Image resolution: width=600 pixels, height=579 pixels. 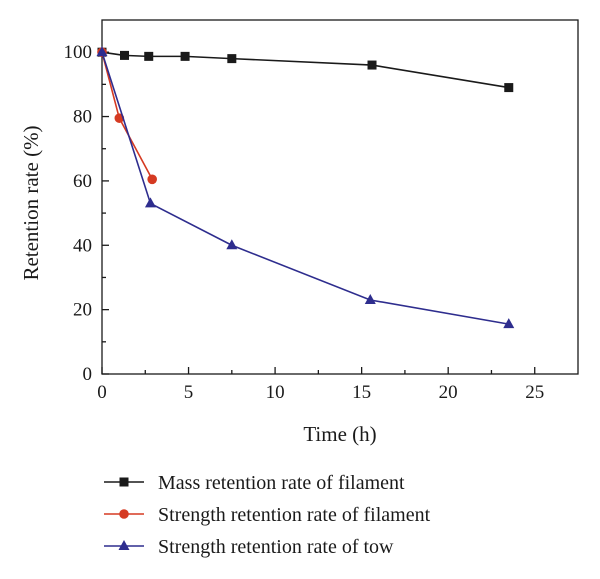 What do you see at coordinates (276, 547) in the screenshot?
I see `legend-label: Strength retention rate of tow` at bounding box center [276, 547].